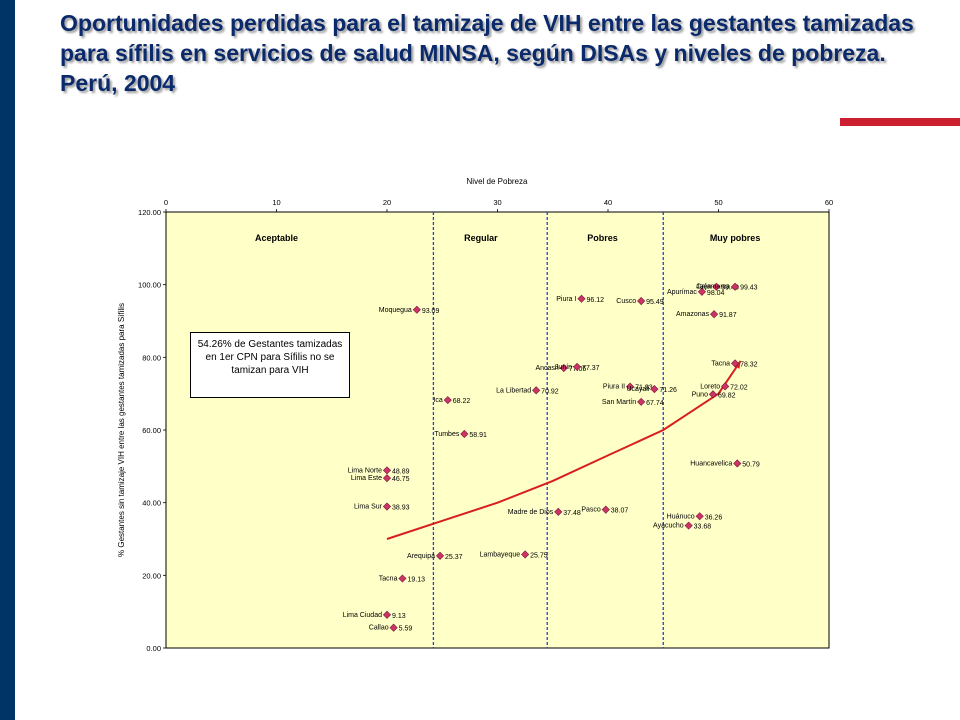 The image size is (960, 720). Describe the element at coordinates (7, 360) in the screenshot. I see `left-accent-bar` at that location.